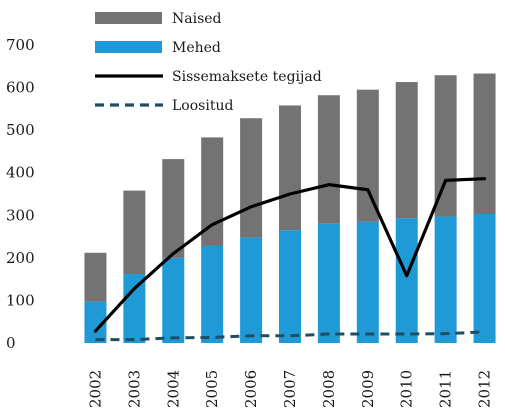 The image size is (505, 414). What do you see at coordinates (368, 389) in the screenshot?
I see `x-tick-label: 2009` at bounding box center [368, 389].